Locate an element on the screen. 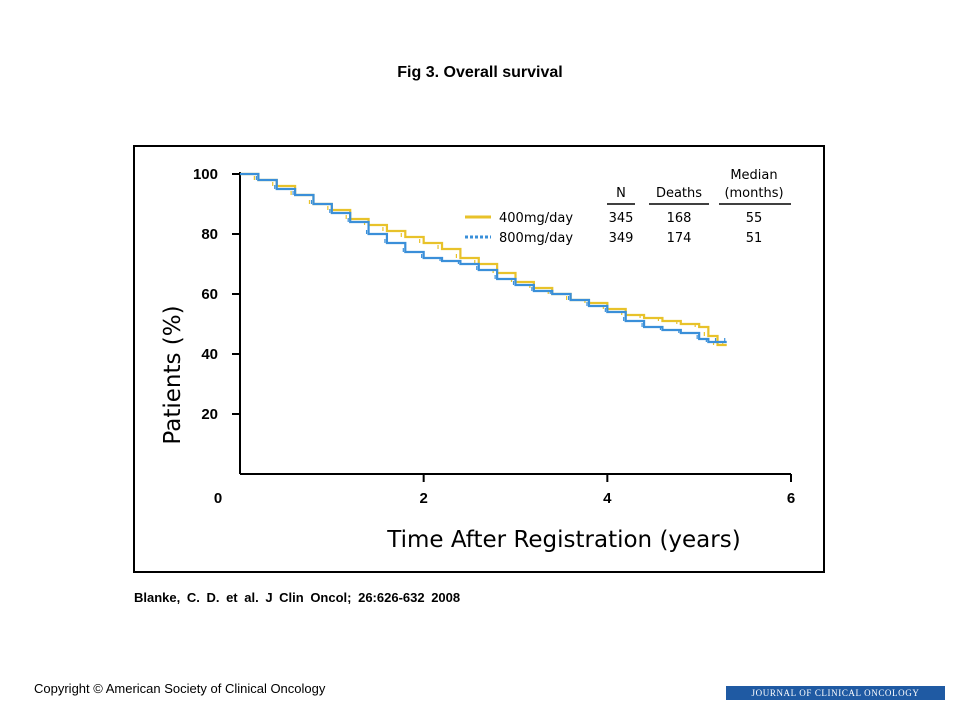  legend-n-400mg: 345 is located at coordinates (621, 218).